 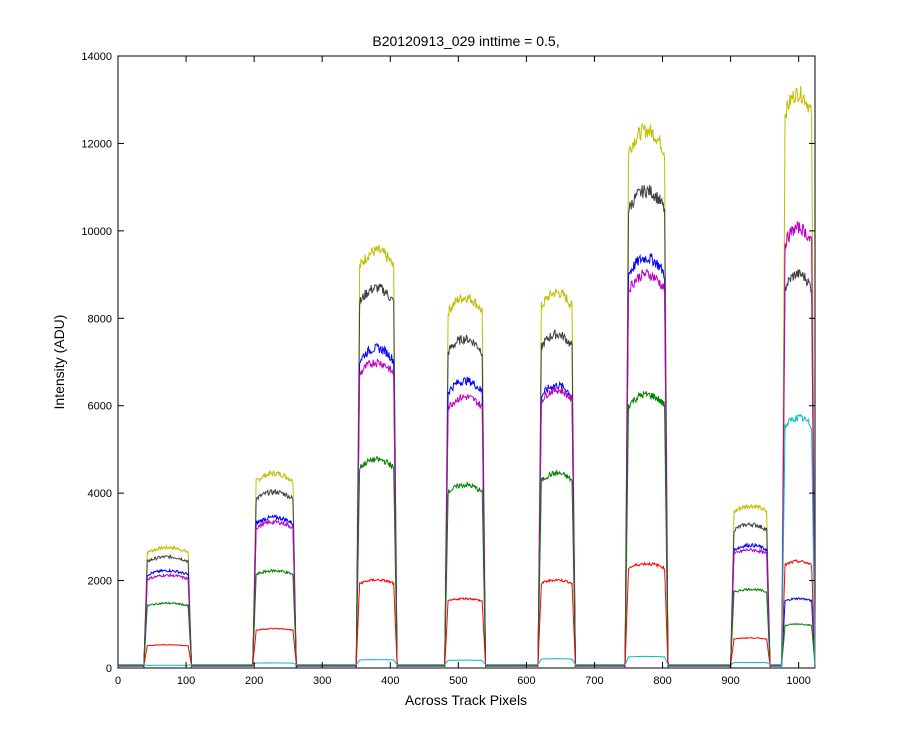 What do you see at coordinates (186, 681) in the screenshot?
I see `x-tick-label: 100` at bounding box center [186, 681].